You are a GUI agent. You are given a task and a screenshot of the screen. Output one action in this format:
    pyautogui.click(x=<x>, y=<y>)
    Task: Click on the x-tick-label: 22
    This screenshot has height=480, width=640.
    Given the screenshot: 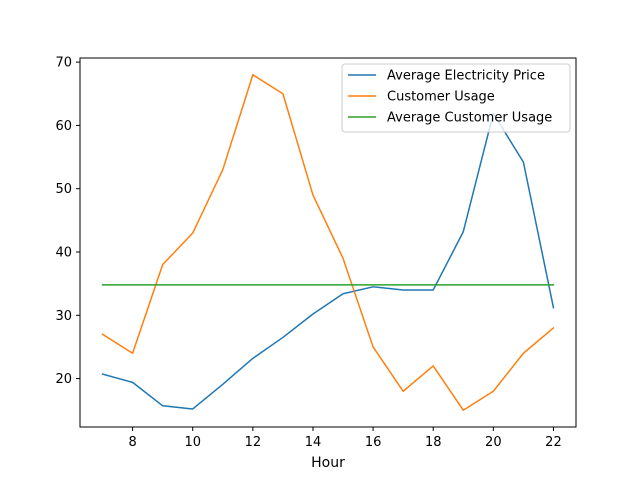 What is the action you would take?
    pyautogui.click(x=553, y=442)
    